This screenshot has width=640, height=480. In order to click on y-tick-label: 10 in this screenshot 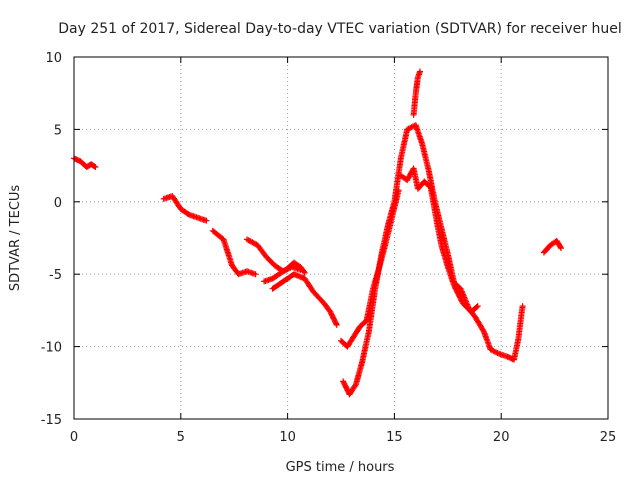, I will do `click(53, 58)`.